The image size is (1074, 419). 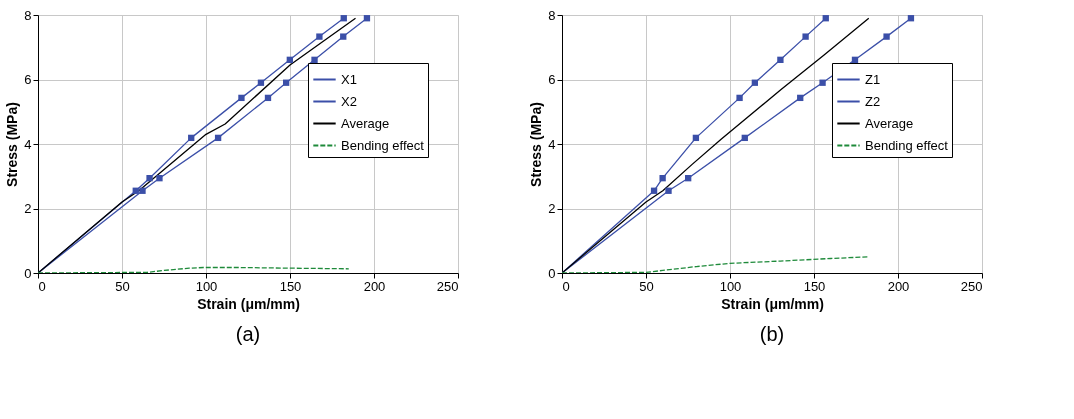 What do you see at coordinates (349, 101) in the screenshot?
I see `legend-label: X2` at bounding box center [349, 101].